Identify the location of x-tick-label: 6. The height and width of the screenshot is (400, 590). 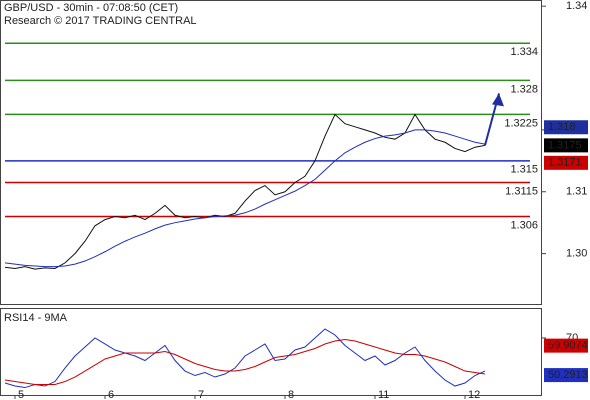
(111, 394).